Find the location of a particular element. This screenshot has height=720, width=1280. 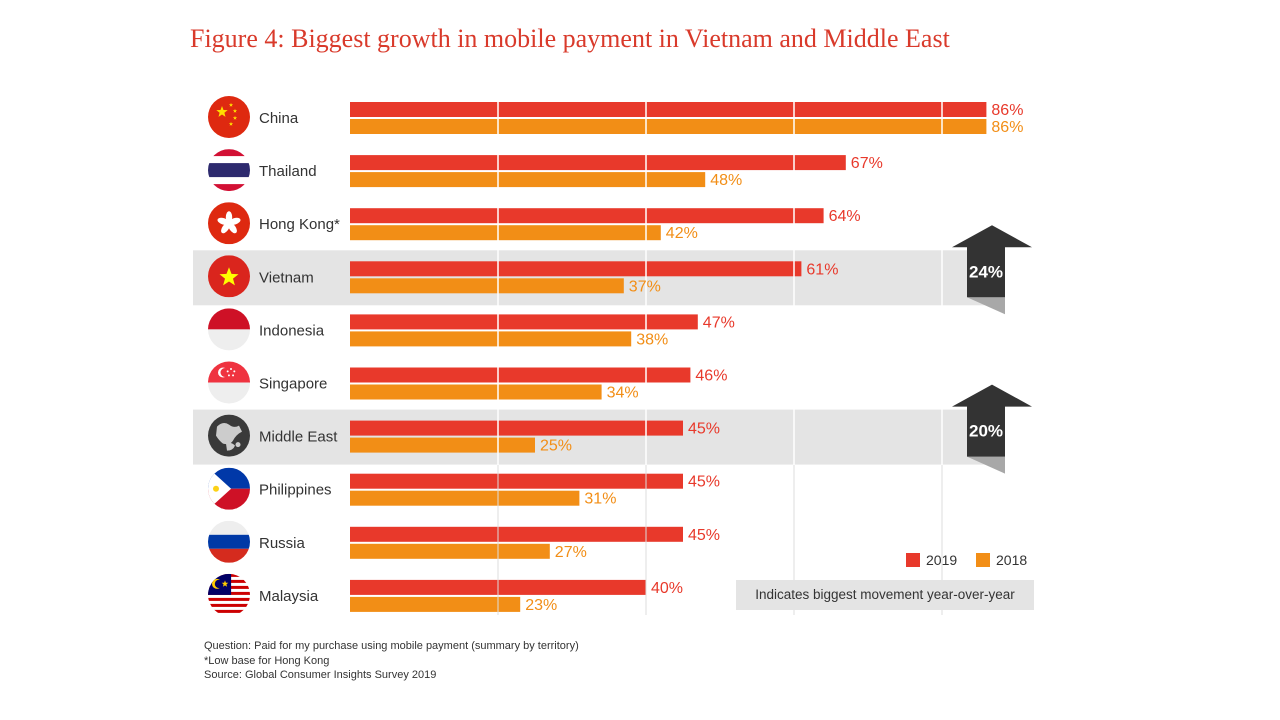

bar-2018-vietnam is located at coordinates (487, 286).